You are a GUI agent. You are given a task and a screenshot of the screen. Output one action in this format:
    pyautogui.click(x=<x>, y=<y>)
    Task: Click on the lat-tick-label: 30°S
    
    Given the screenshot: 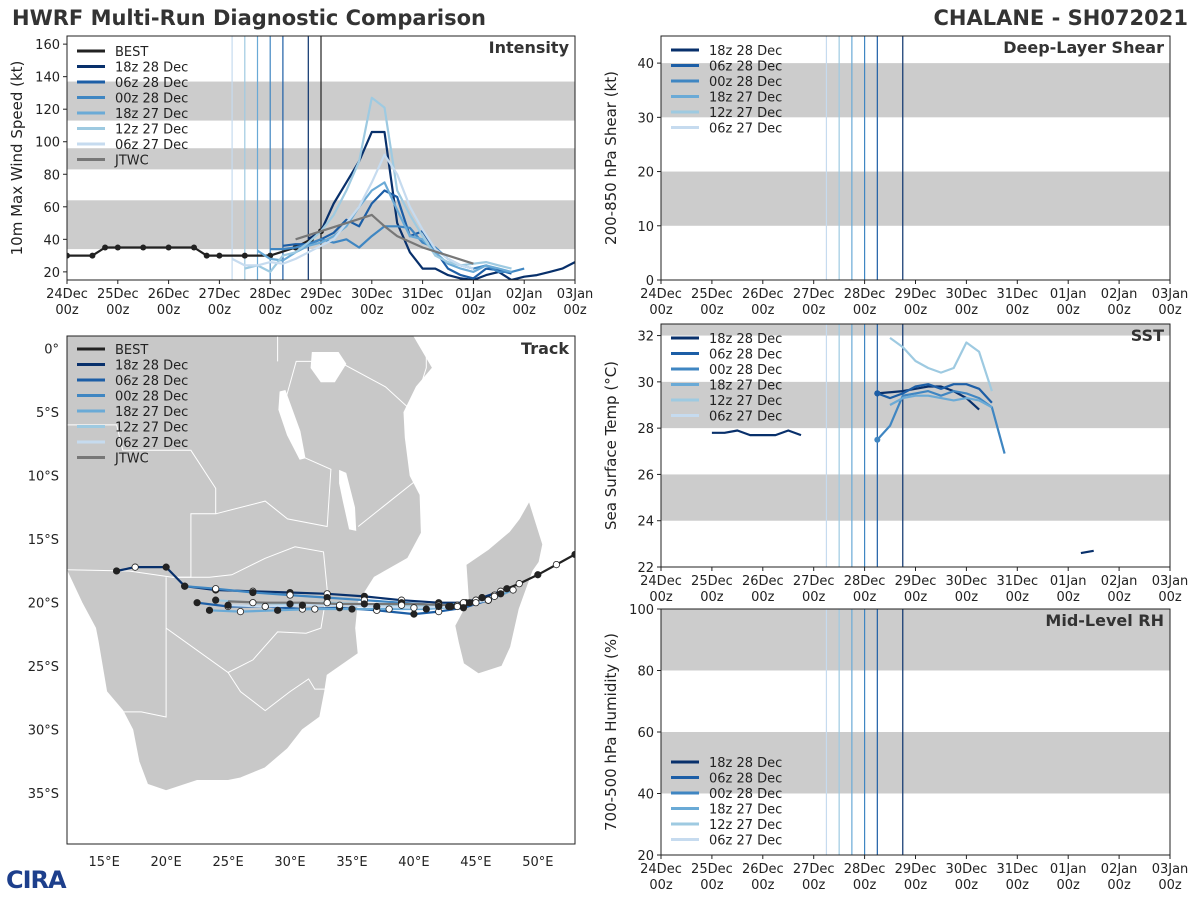 What is the action you would take?
    pyautogui.click(x=43, y=731)
    